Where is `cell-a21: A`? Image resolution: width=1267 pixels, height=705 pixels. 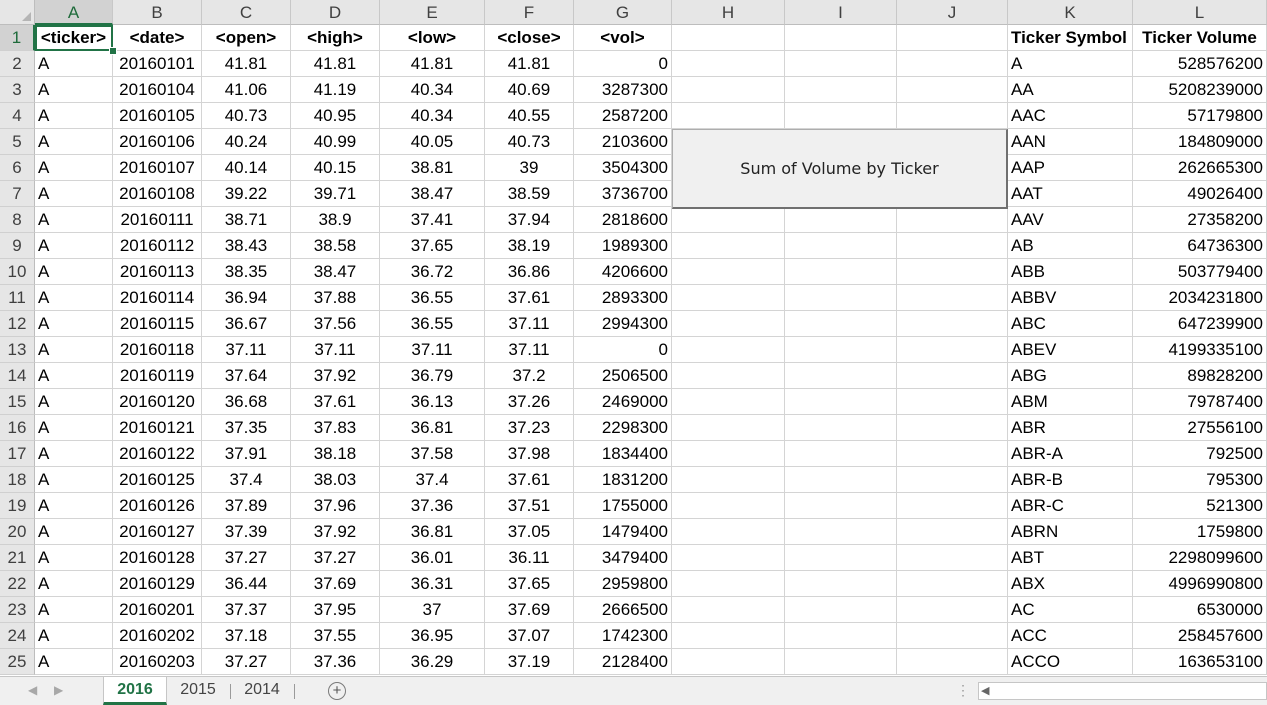
cell-a21: A is located at coordinates (74, 558).